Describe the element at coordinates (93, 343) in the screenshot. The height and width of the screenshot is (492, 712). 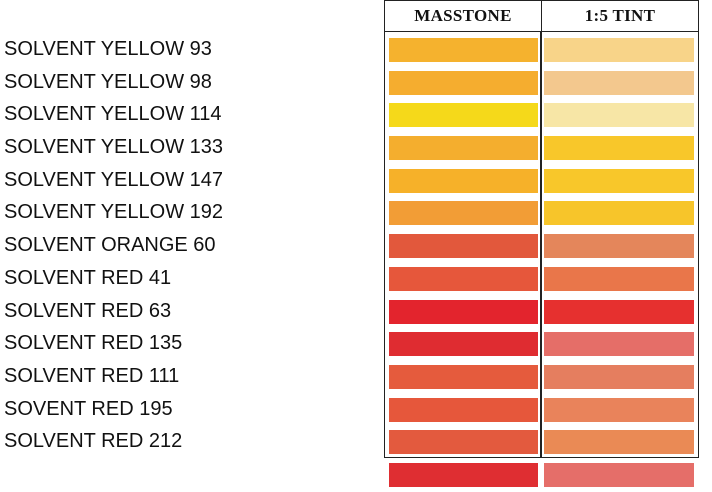
I see `dye-name: SOLVENT RED 135` at that location.